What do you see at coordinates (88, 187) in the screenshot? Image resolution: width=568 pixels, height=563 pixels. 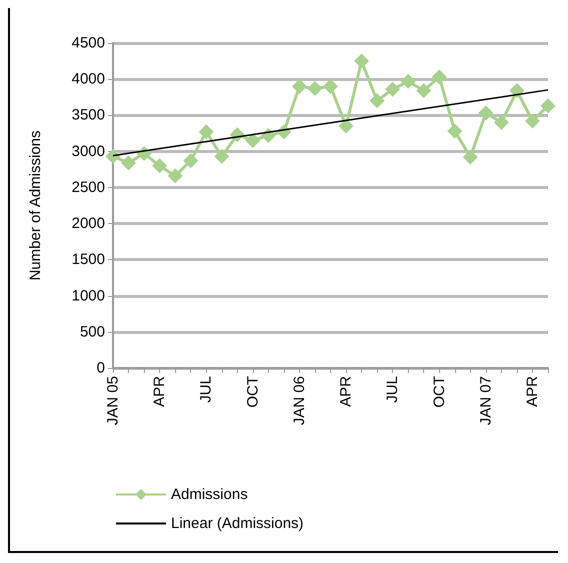 I see `y-tick-label: 2500` at bounding box center [88, 187].